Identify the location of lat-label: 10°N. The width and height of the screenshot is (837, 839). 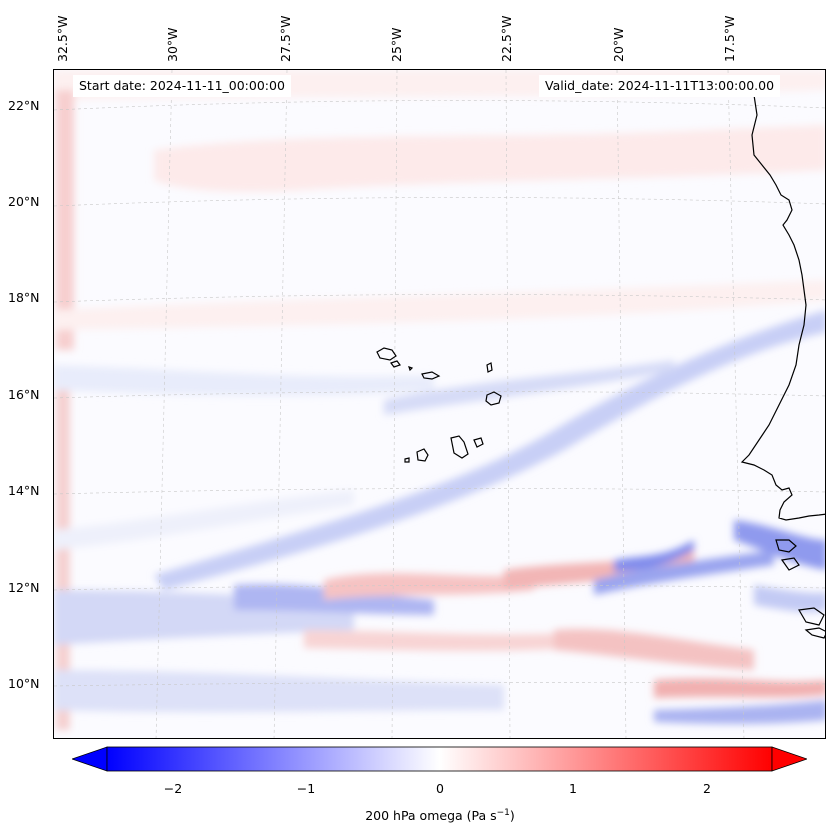
(24, 683).